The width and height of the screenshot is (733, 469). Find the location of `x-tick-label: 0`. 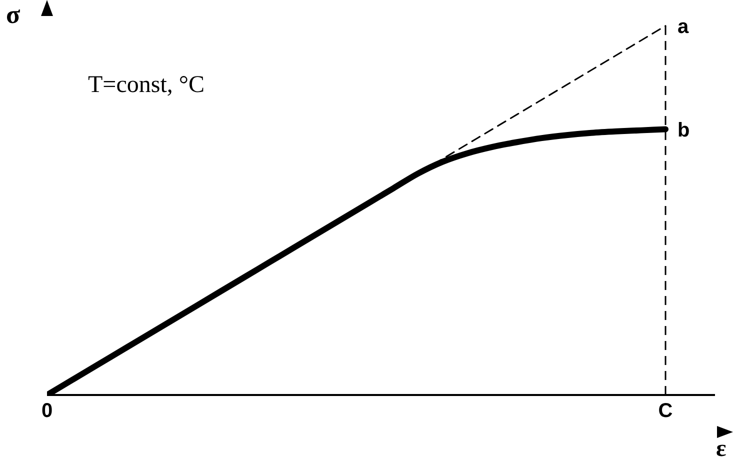

x-tick-label: 0 is located at coordinates (47, 411).